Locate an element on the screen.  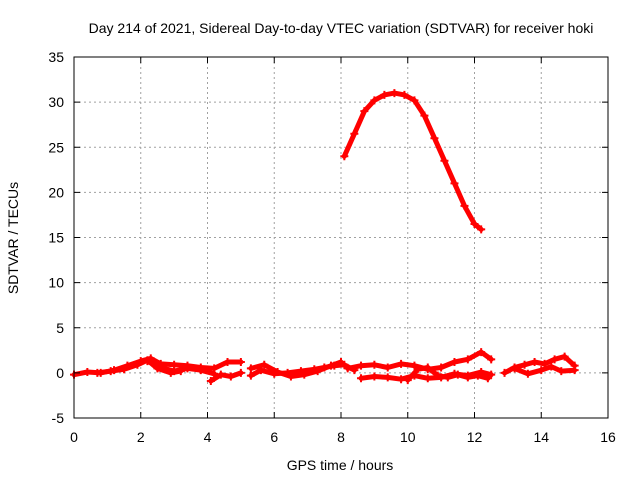
y-tick-label: 30 is located at coordinates (56, 102).